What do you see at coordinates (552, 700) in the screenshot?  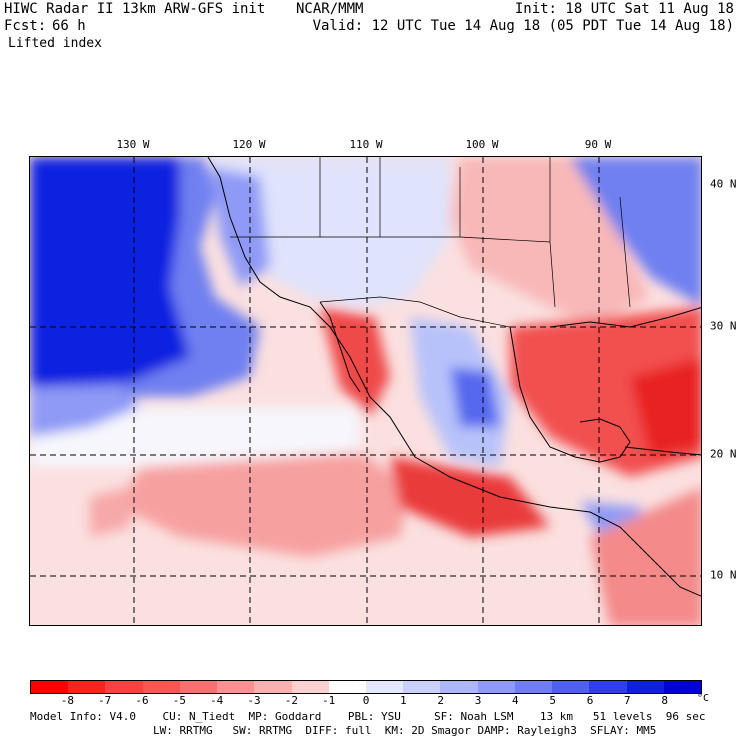 I see `colorbar-tick-label: 5` at bounding box center [552, 700].